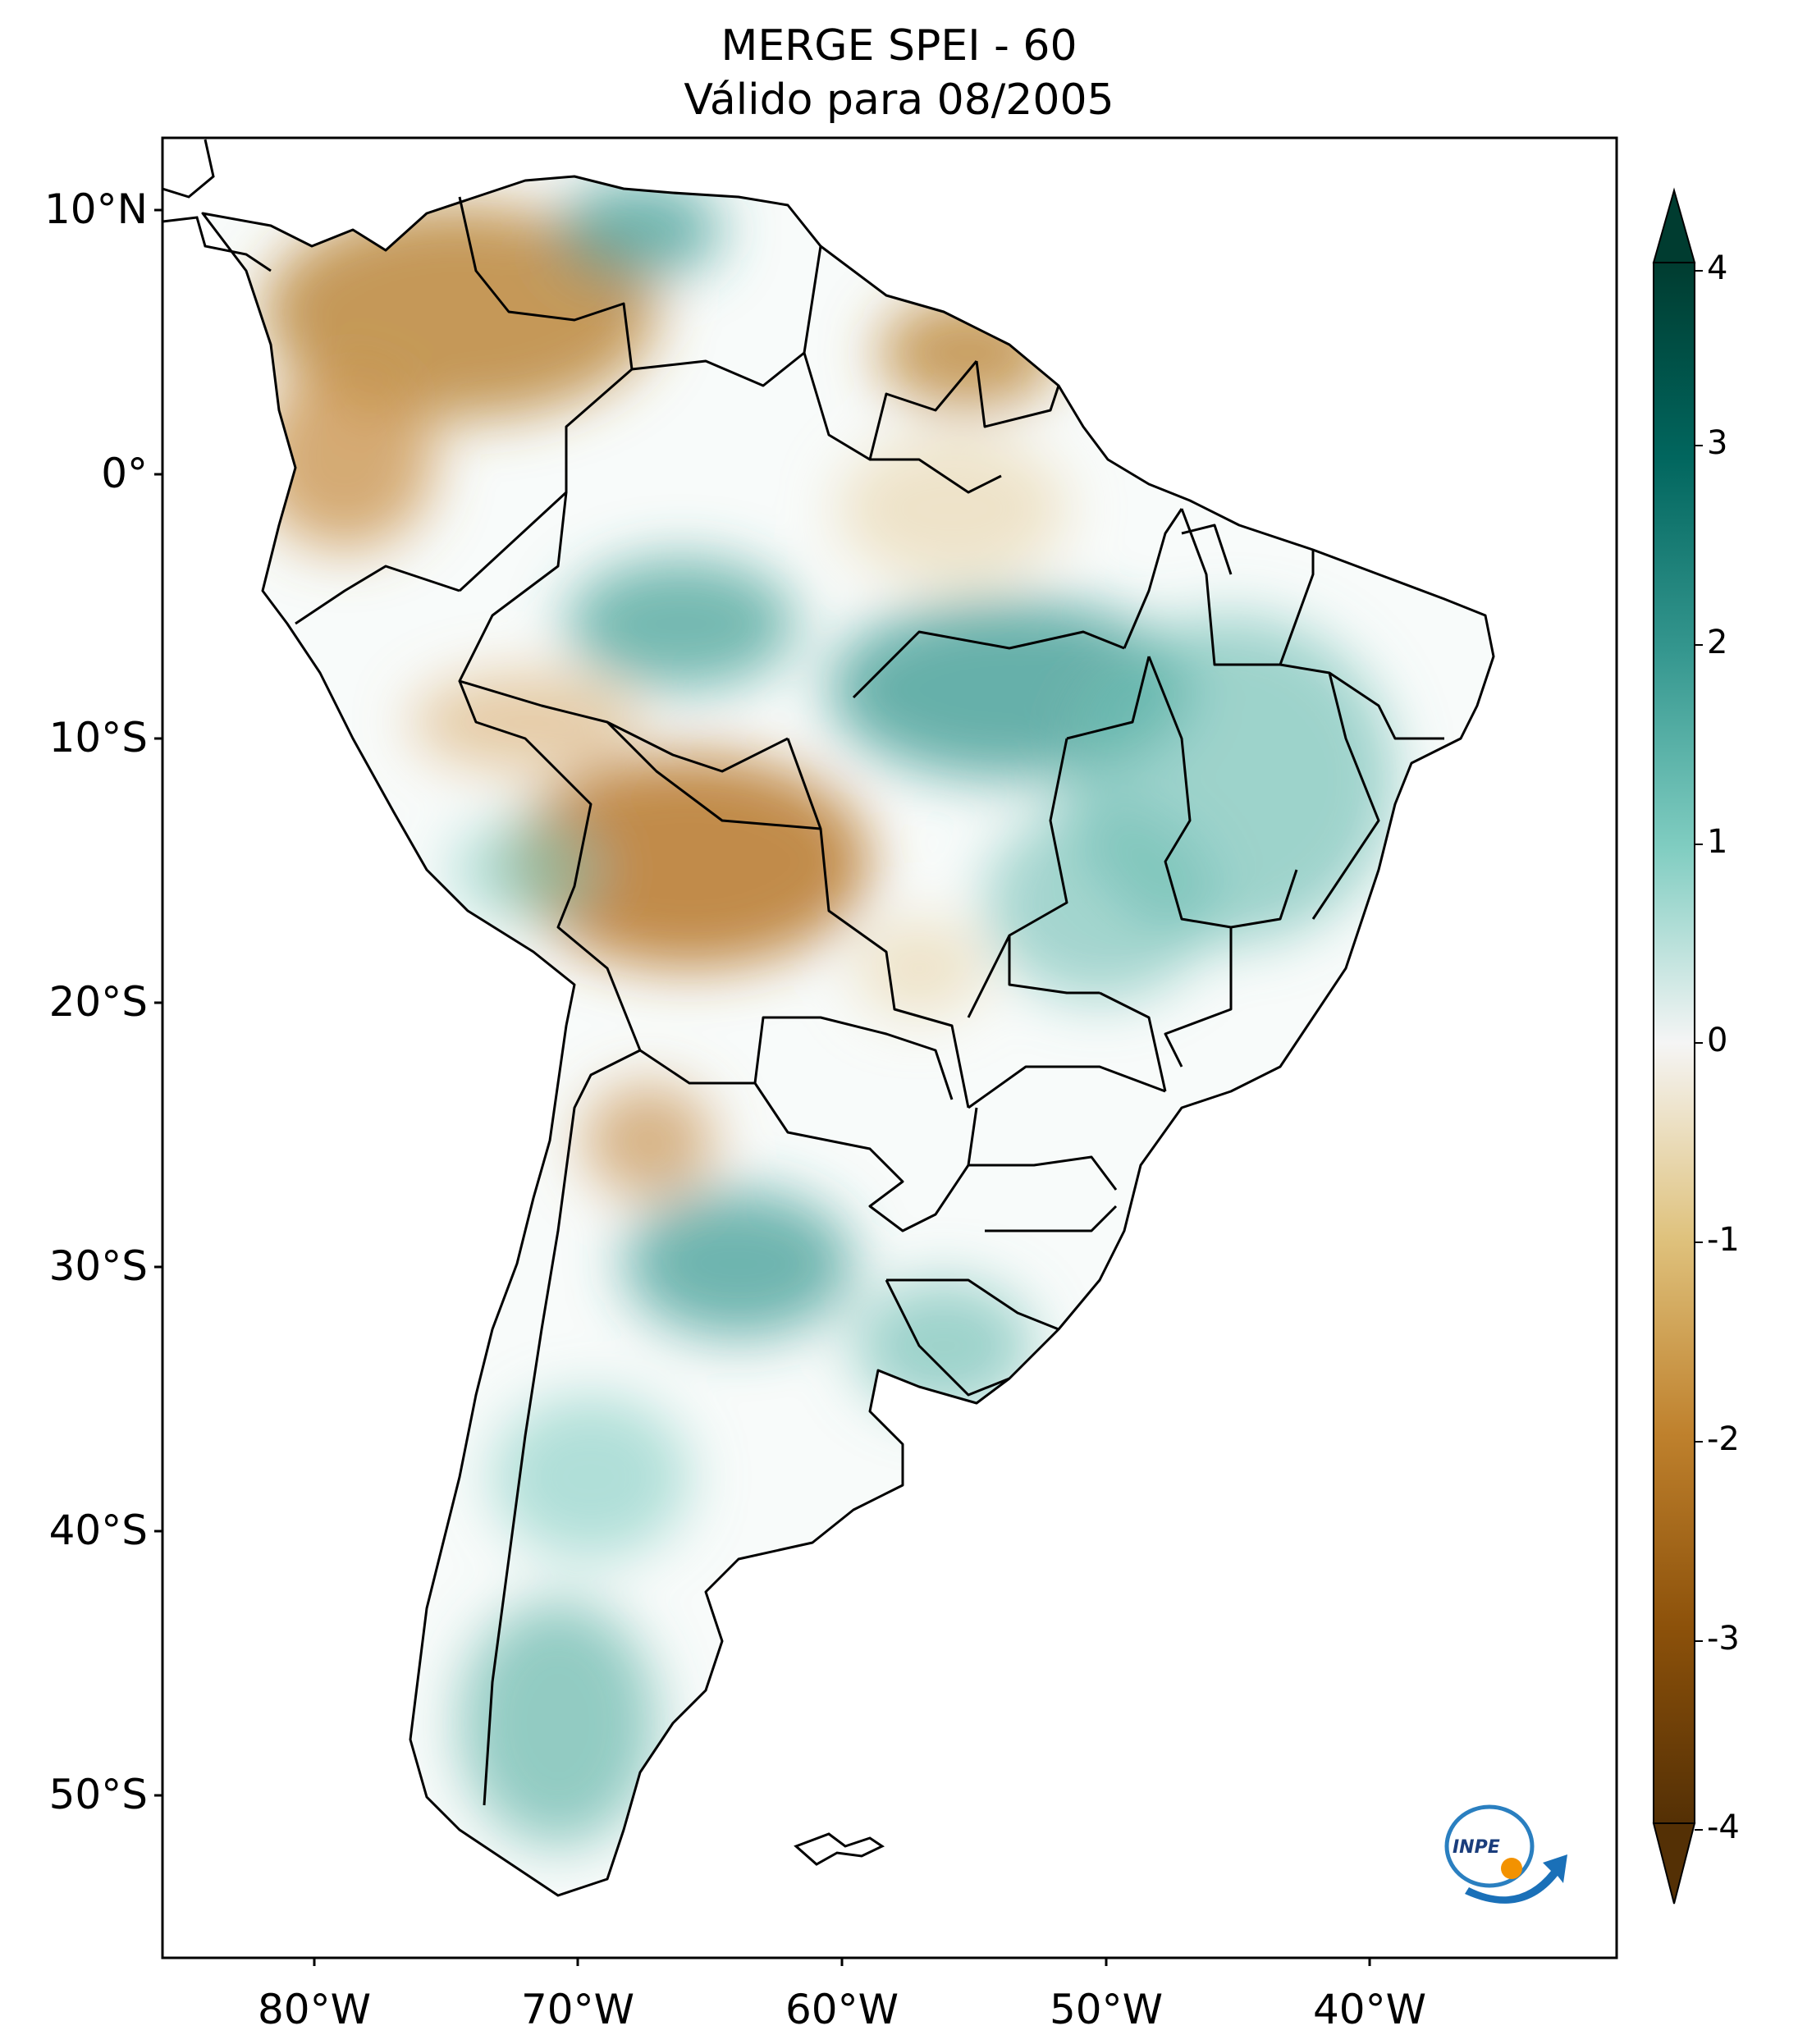 This screenshot has height=2044, width=1798. I want to click on lat-label-20s: 20°S, so click(98, 1002).